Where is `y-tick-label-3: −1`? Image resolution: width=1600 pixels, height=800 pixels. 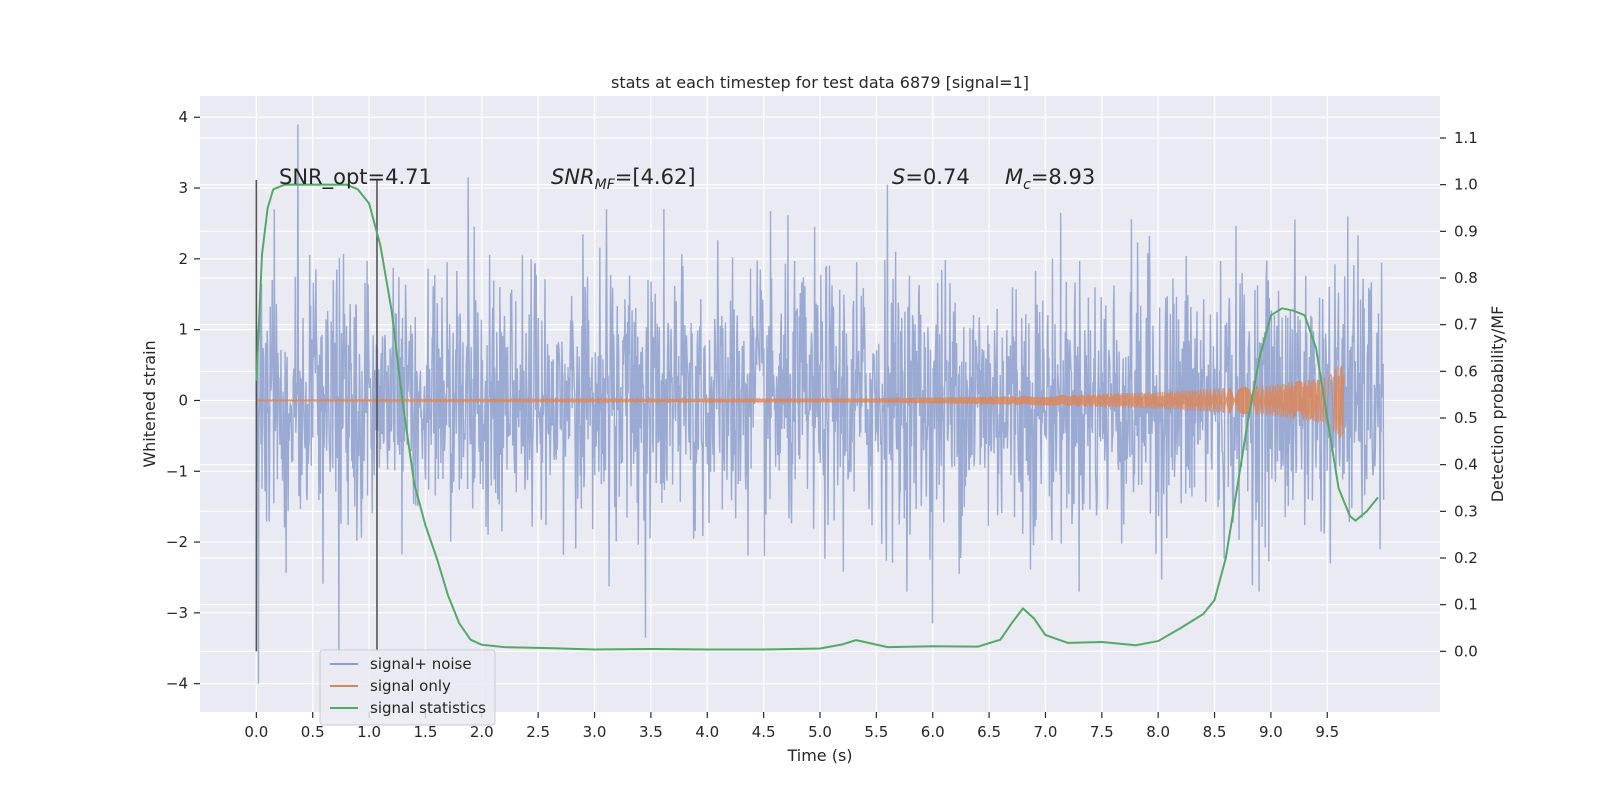
y-tick-label-3: −1 is located at coordinates (177, 471).